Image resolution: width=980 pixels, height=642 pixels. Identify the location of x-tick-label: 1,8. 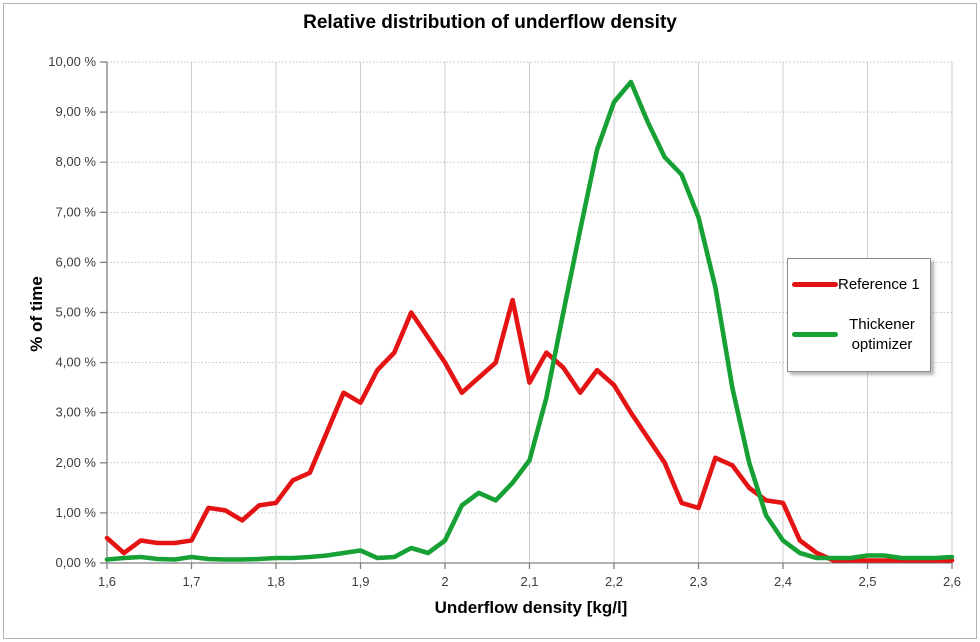
(276, 581).